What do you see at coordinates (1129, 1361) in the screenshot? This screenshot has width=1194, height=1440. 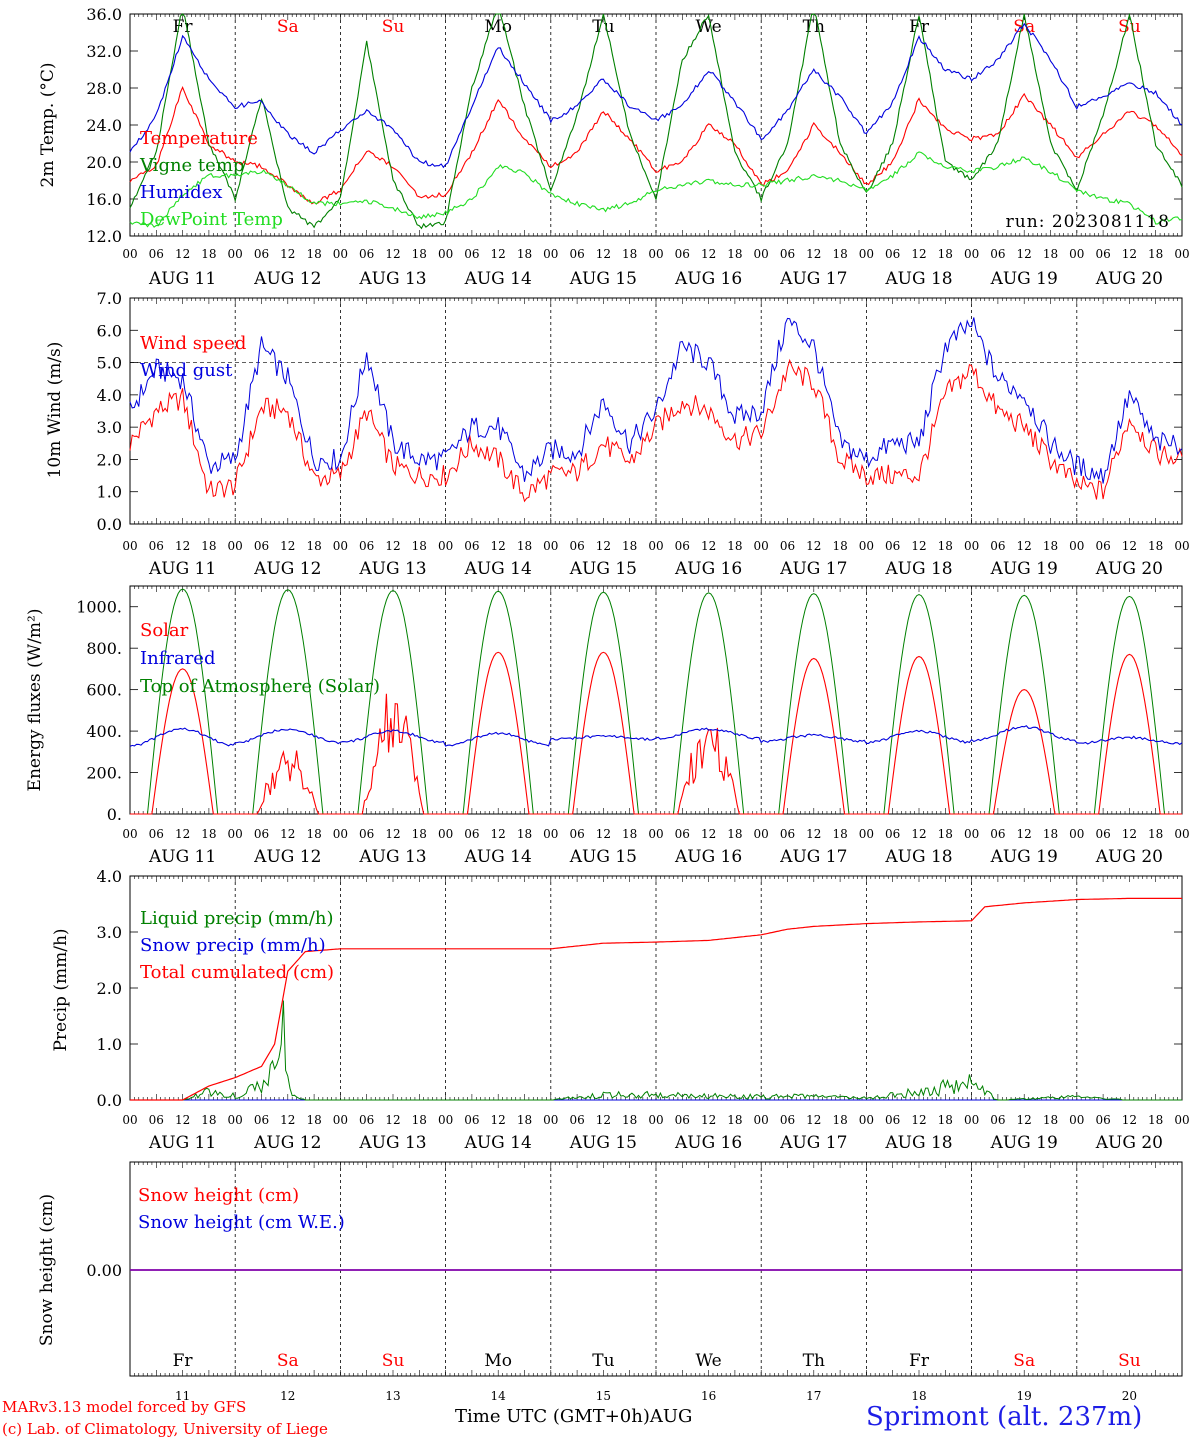 I see `weekday-label-bottom: Su` at bounding box center [1129, 1361].